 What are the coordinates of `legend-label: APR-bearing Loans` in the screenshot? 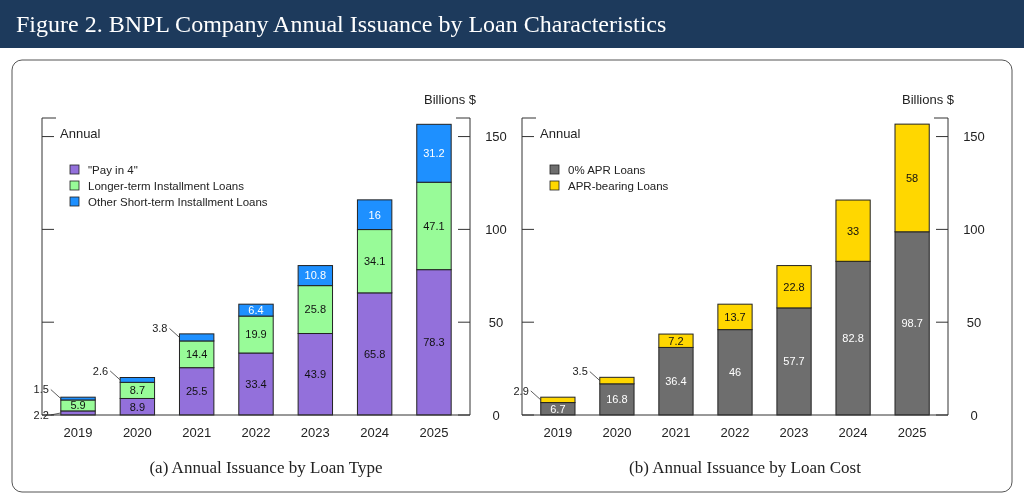 It's located at (618, 186).